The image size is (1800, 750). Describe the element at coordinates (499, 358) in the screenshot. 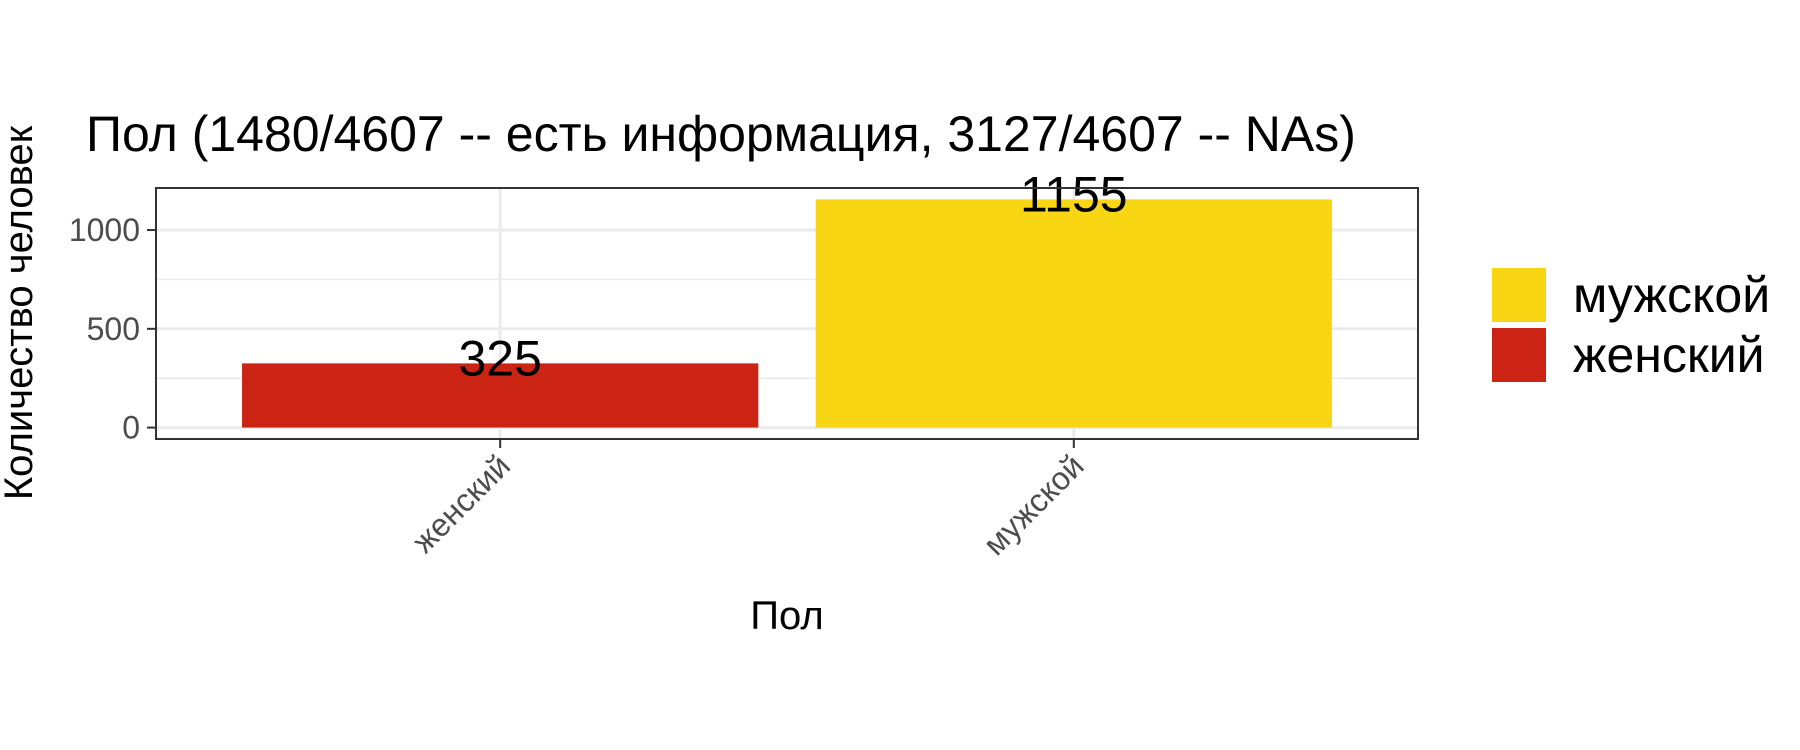

I see `data-label: 325` at that location.